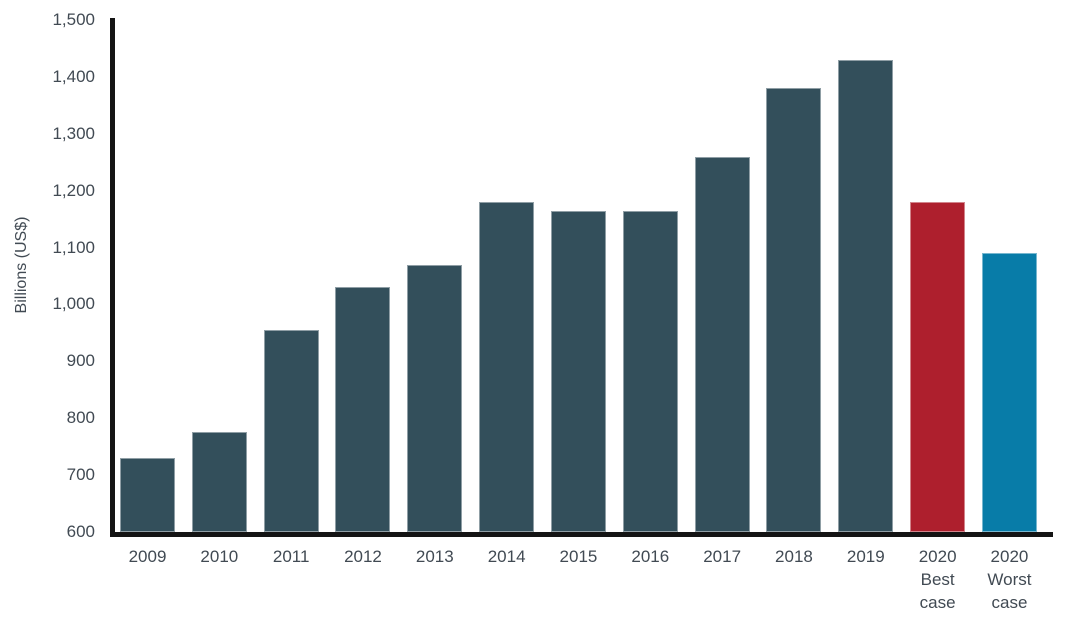  I want to click on x-tick-label-2009: 2009, so click(147, 556).